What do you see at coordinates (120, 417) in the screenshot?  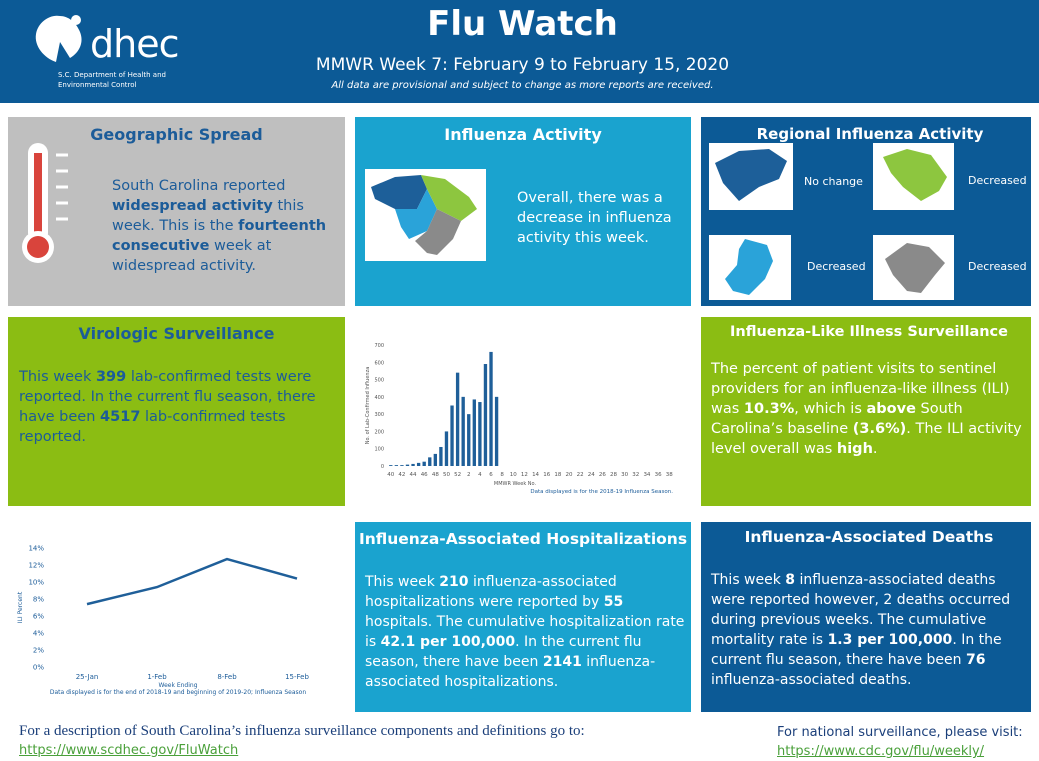 I see `text-run: 4517` at bounding box center [120, 417].